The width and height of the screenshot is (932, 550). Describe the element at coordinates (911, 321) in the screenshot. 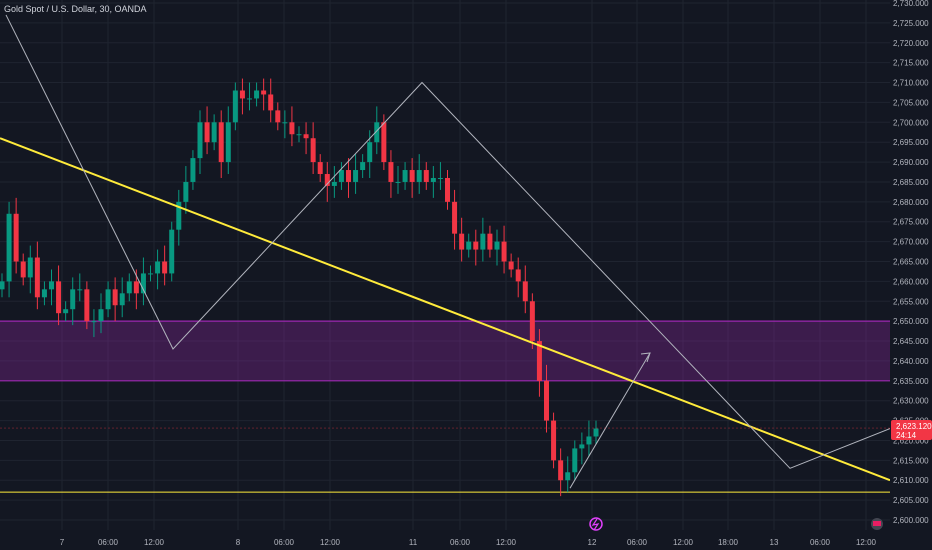

I see `y-tick-label: 2,650.000` at that location.